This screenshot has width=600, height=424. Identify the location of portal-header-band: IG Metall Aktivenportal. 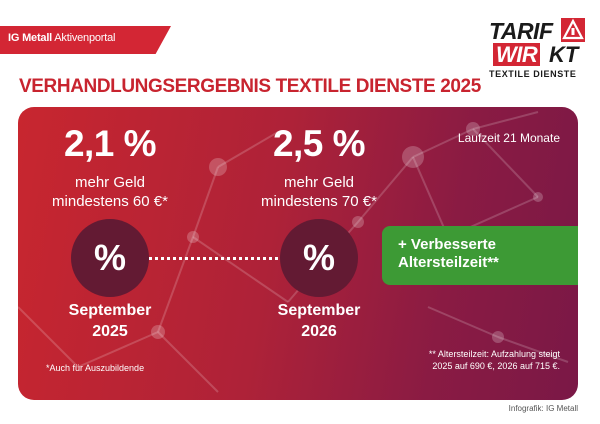
(85, 40).